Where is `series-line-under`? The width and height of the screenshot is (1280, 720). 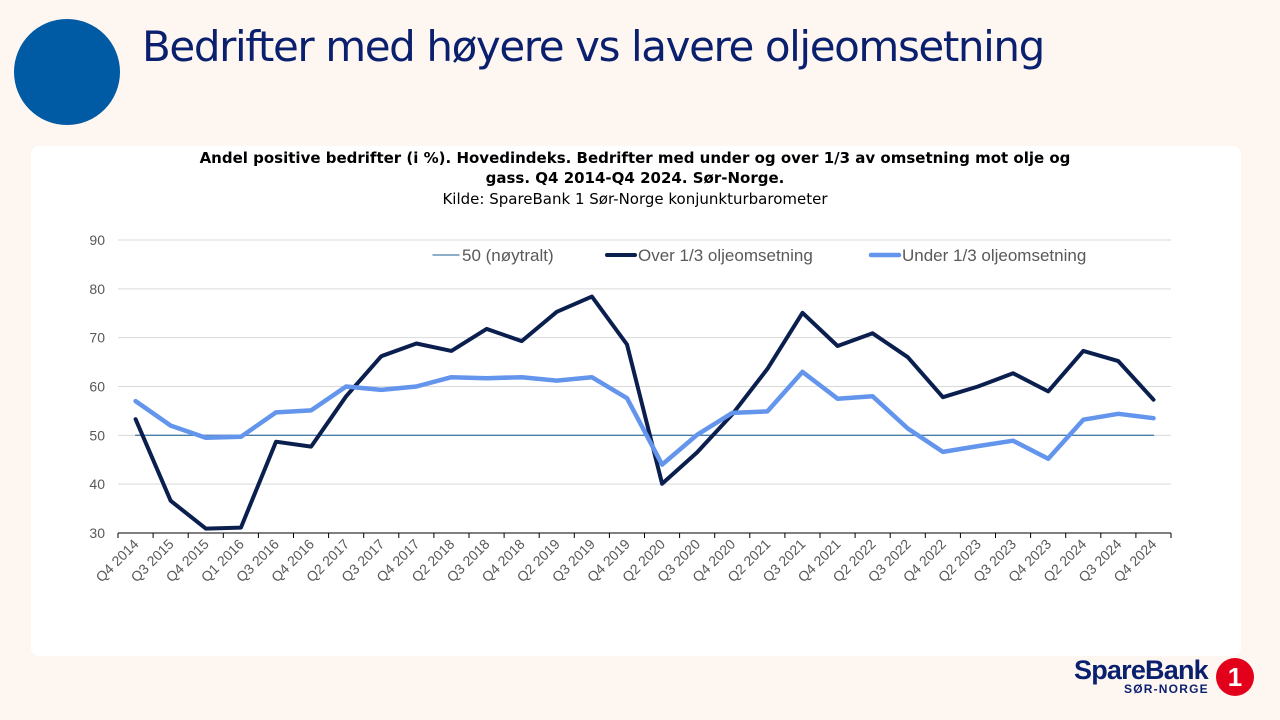 series-line-under is located at coordinates (644, 418).